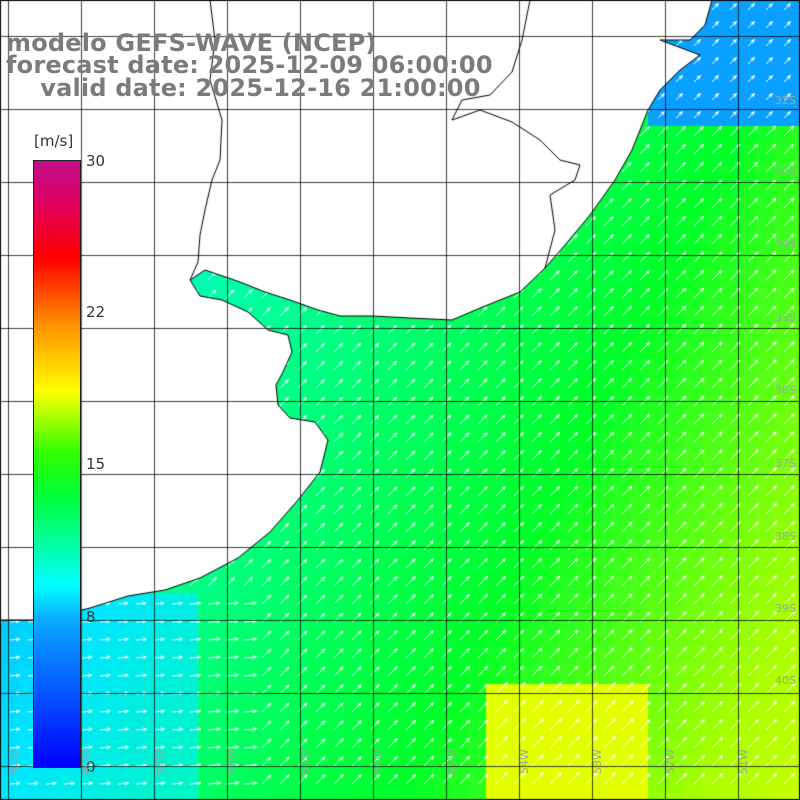  I want to click on valid-date: valid date: 2025-12-16 21:00:00, so click(243, 88).